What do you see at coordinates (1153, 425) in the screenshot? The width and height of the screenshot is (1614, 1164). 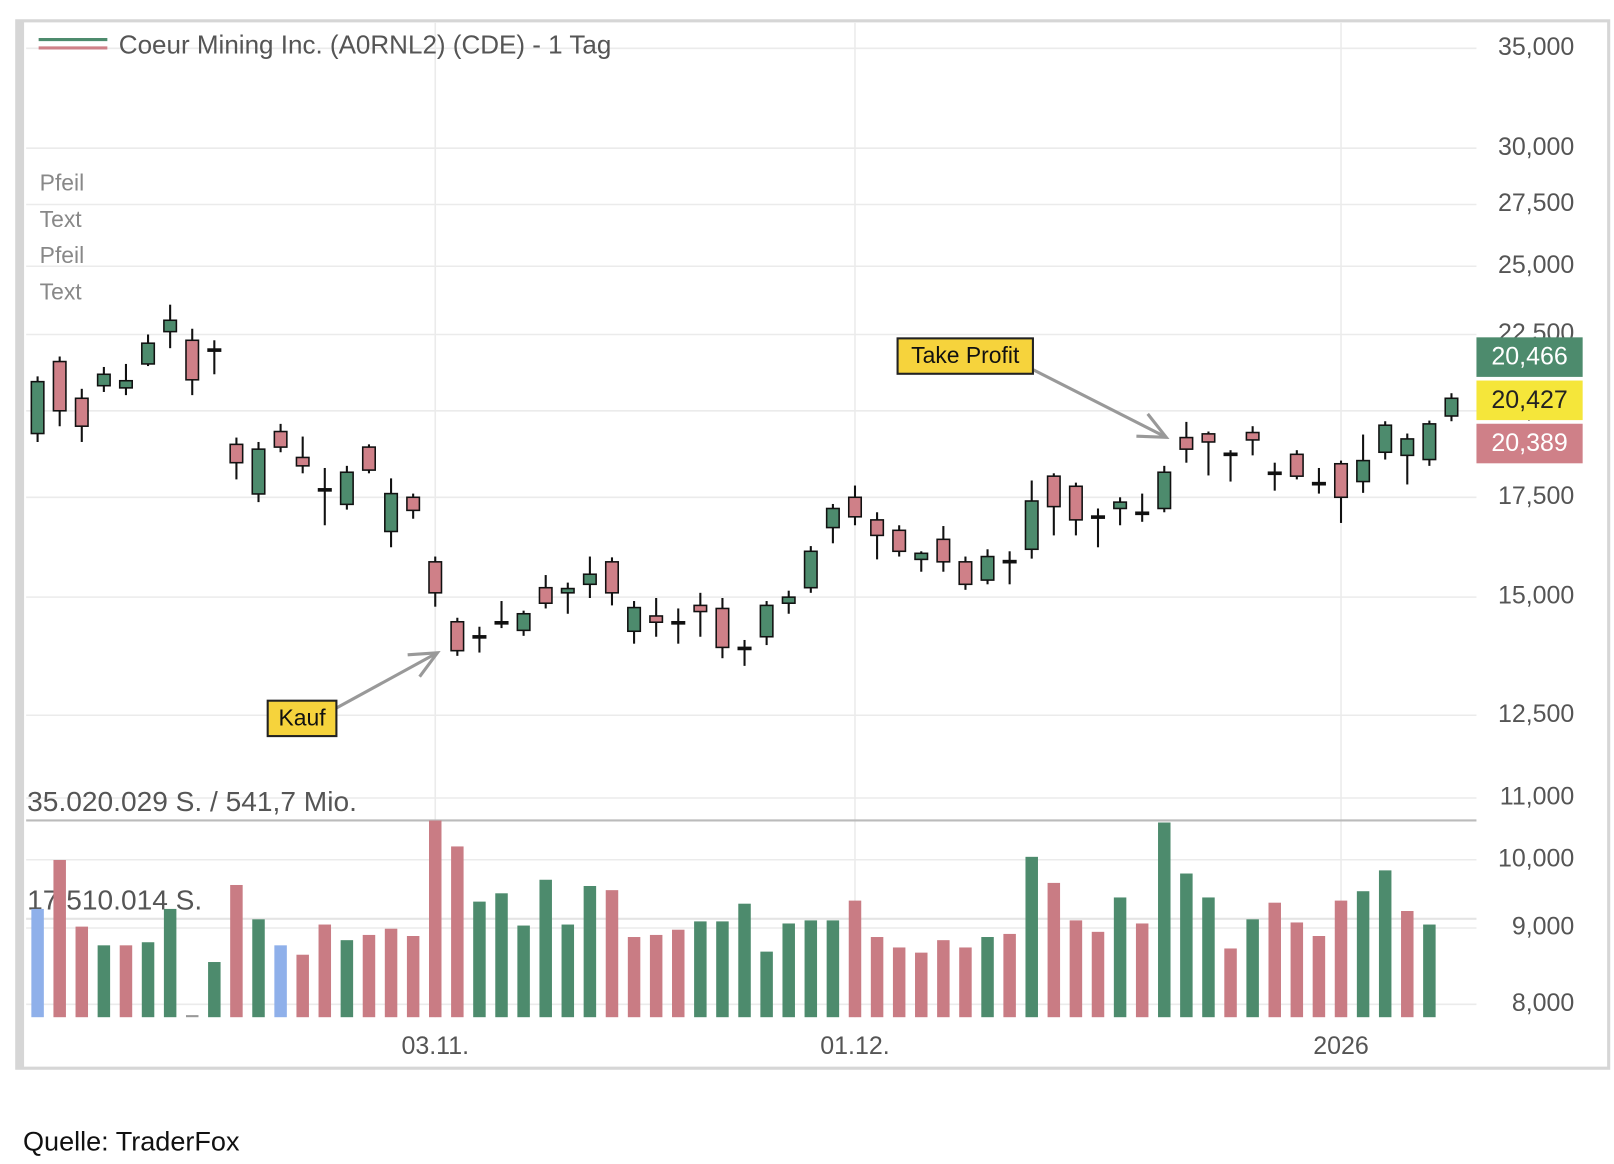 I see `annotation-arrowhead` at bounding box center [1153, 425].